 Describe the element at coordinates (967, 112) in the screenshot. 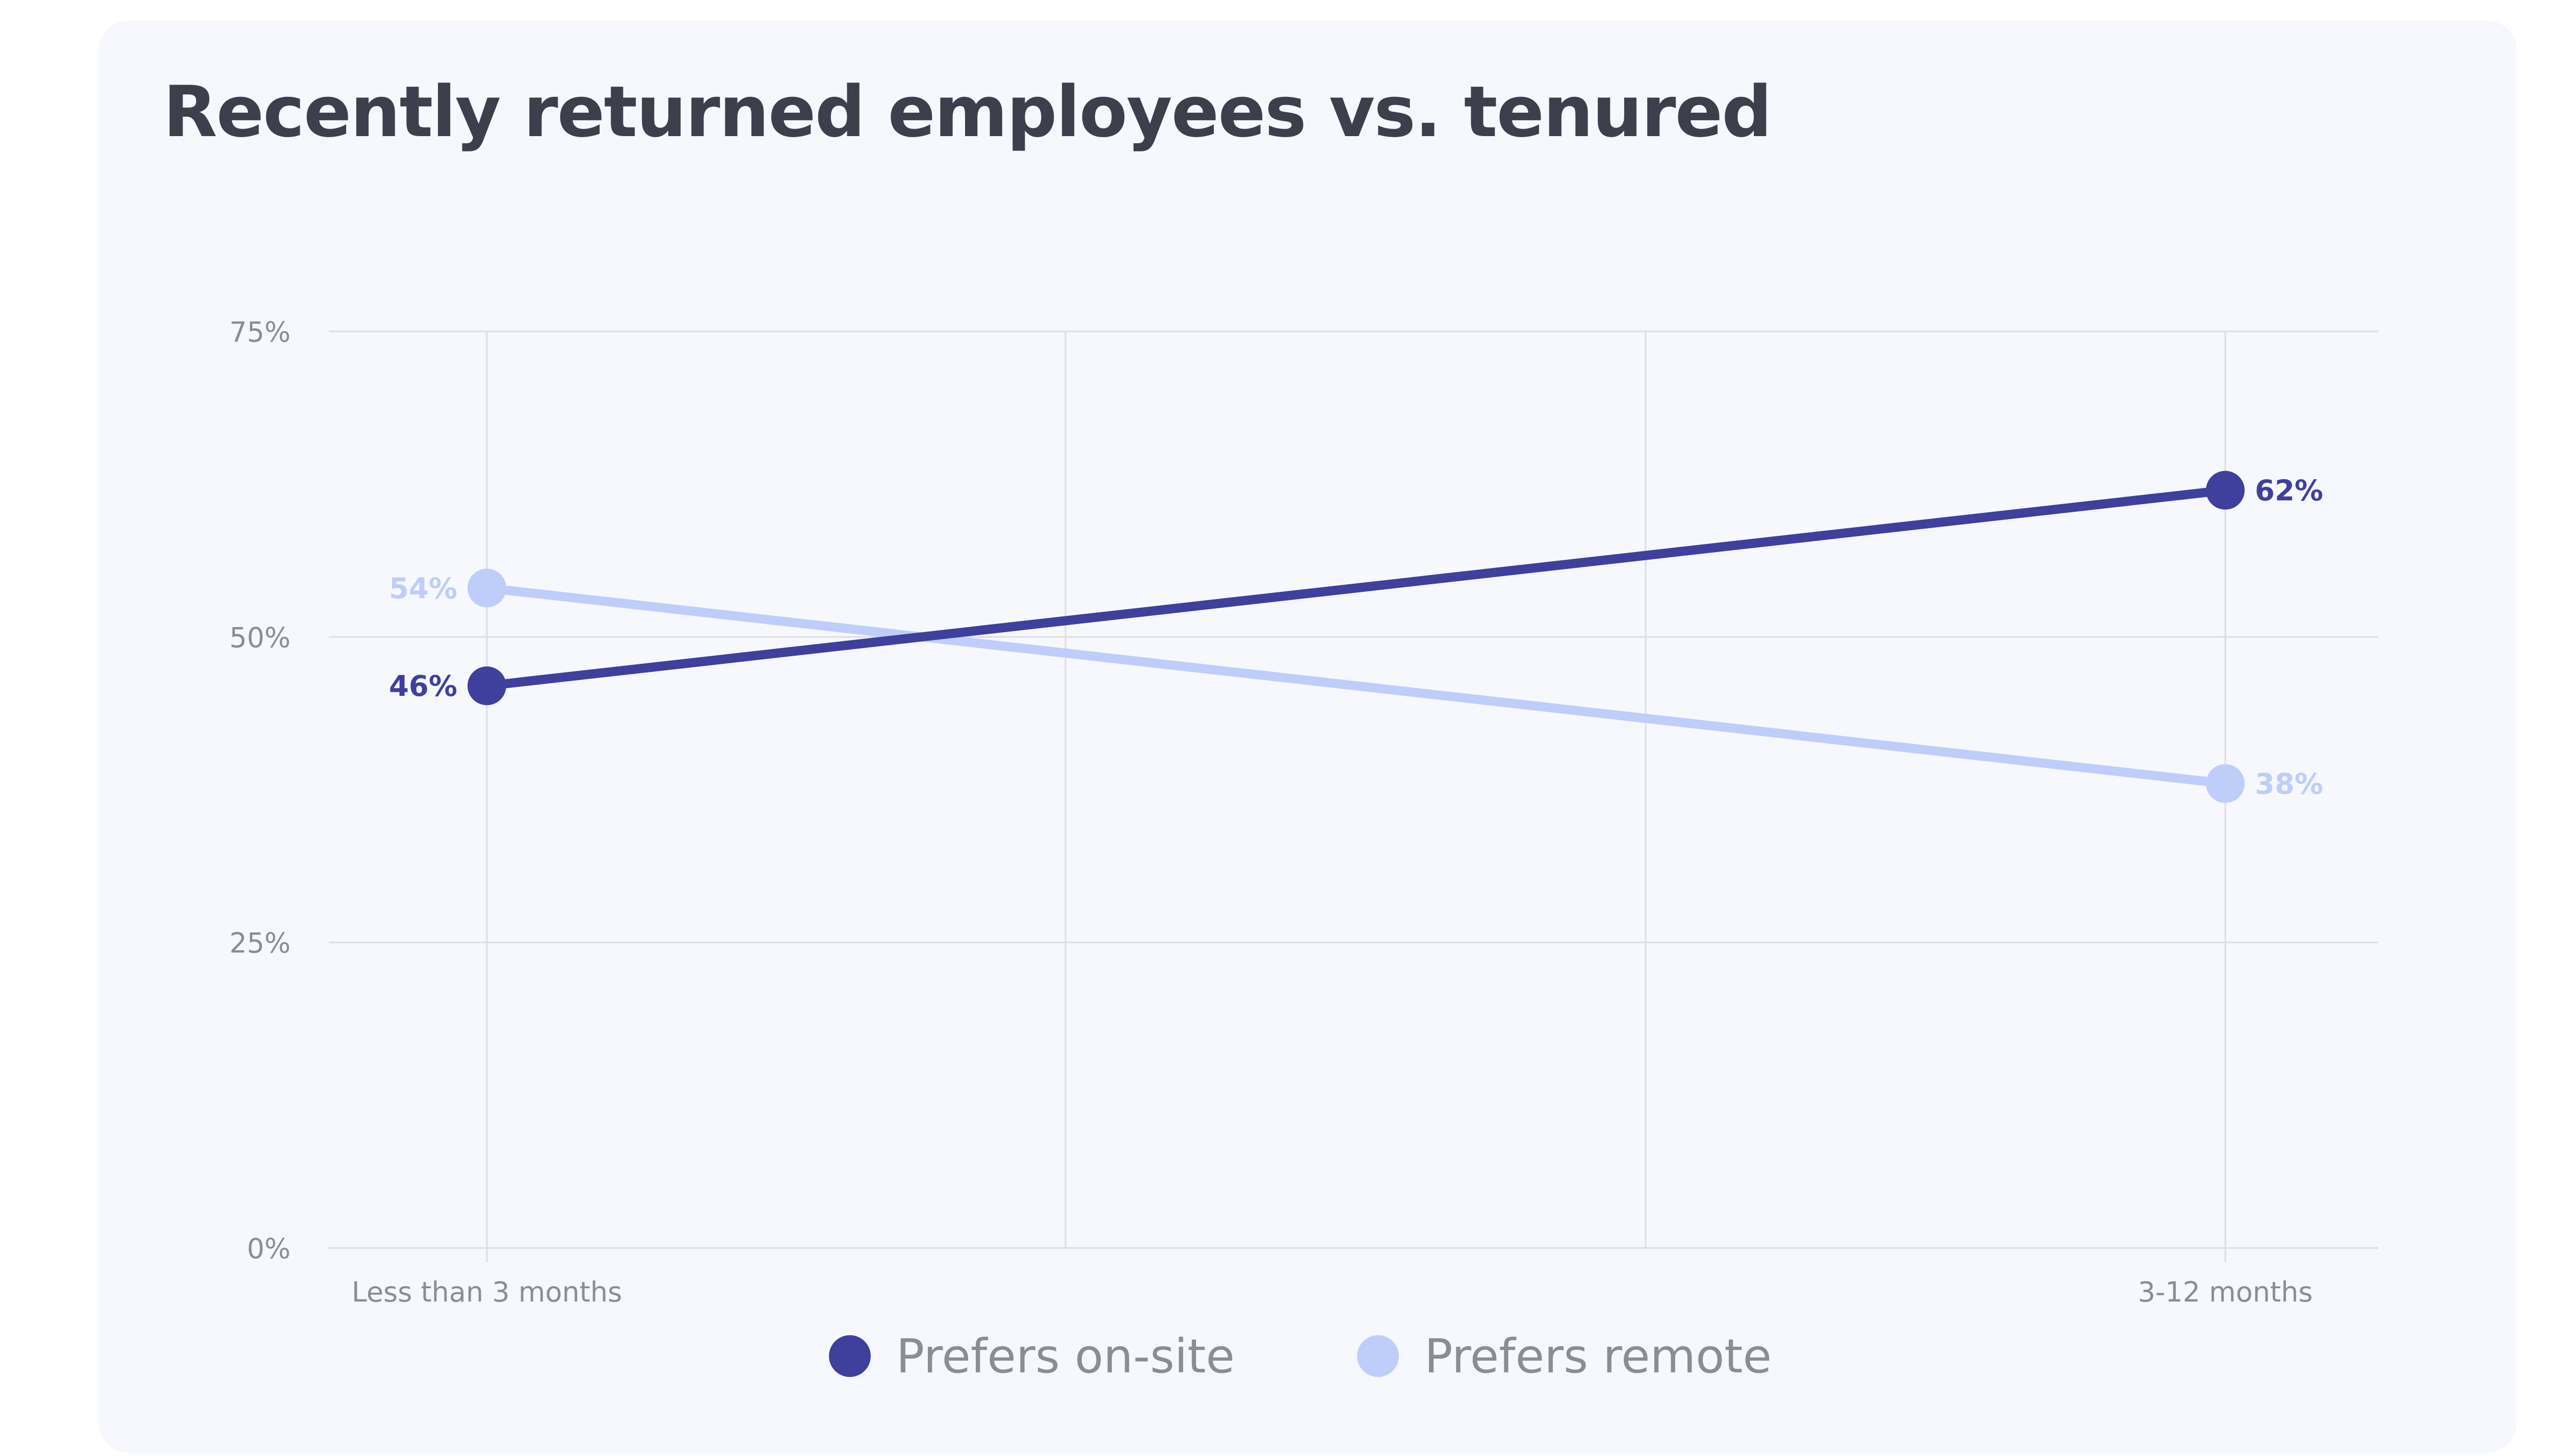

I see `chart-title: Recently returned employees vs. tenured` at that location.